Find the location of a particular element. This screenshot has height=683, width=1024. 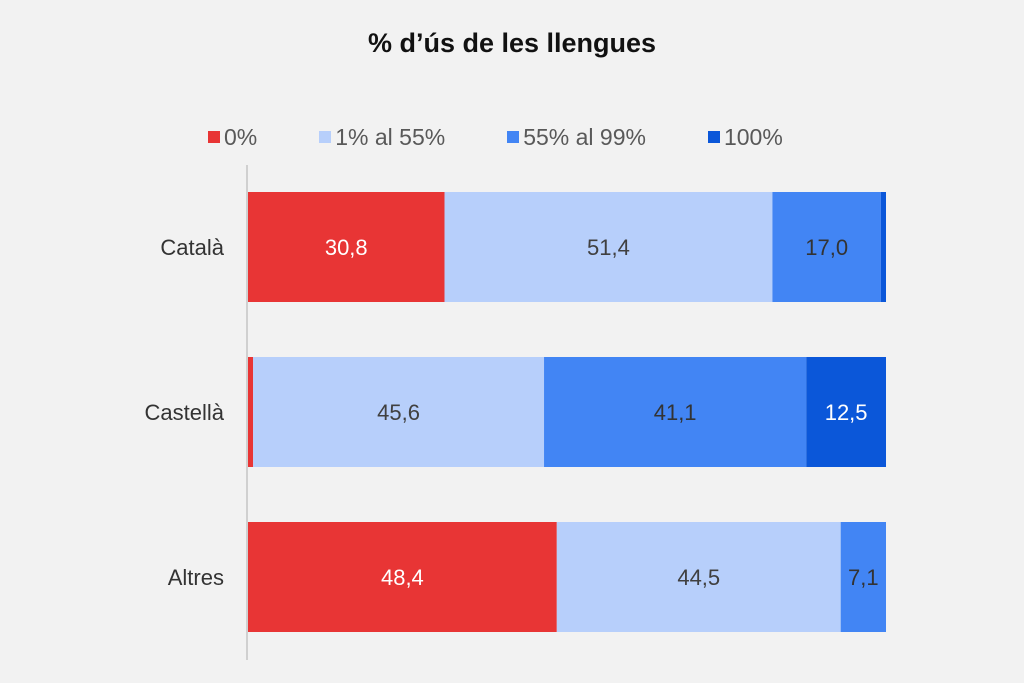

data-label: 30,8 is located at coordinates (346, 247).